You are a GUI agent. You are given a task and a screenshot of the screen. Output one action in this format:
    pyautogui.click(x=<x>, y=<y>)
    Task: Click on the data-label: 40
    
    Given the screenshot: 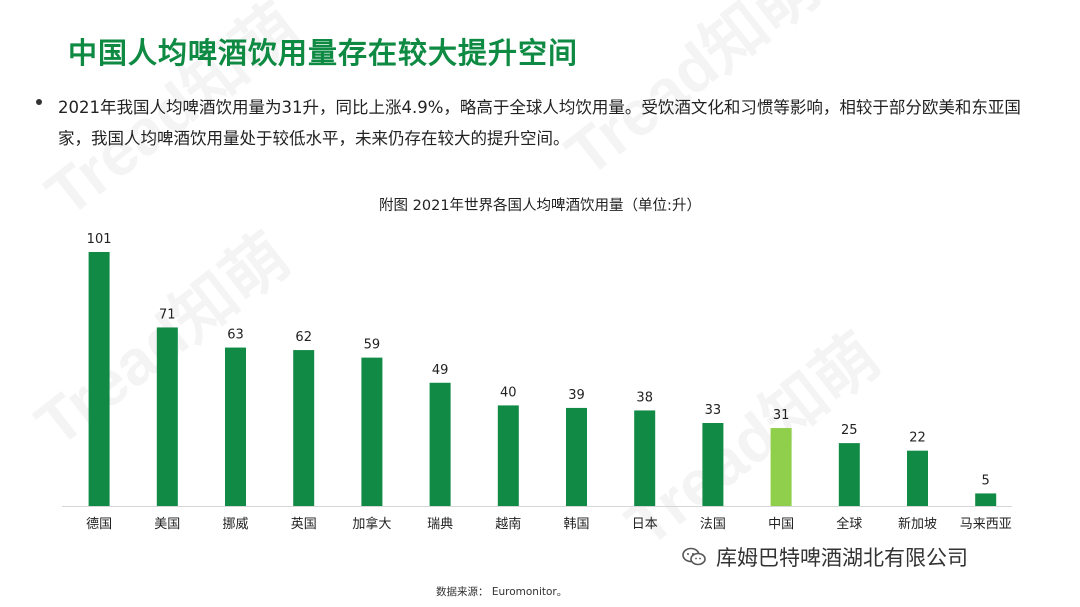 What is the action you would take?
    pyautogui.click(x=508, y=392)
    